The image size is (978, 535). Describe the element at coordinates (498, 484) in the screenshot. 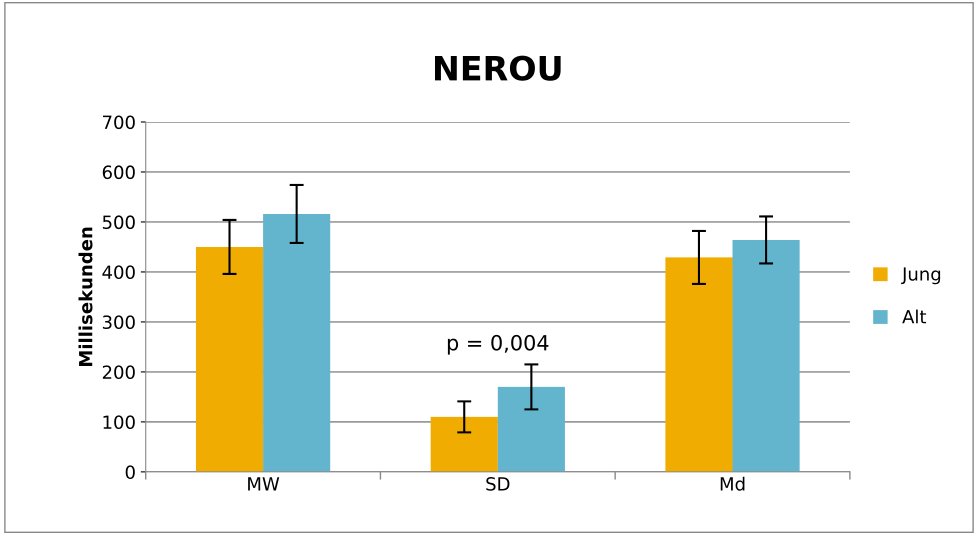

I see `x-tick-label: SD` at that location.